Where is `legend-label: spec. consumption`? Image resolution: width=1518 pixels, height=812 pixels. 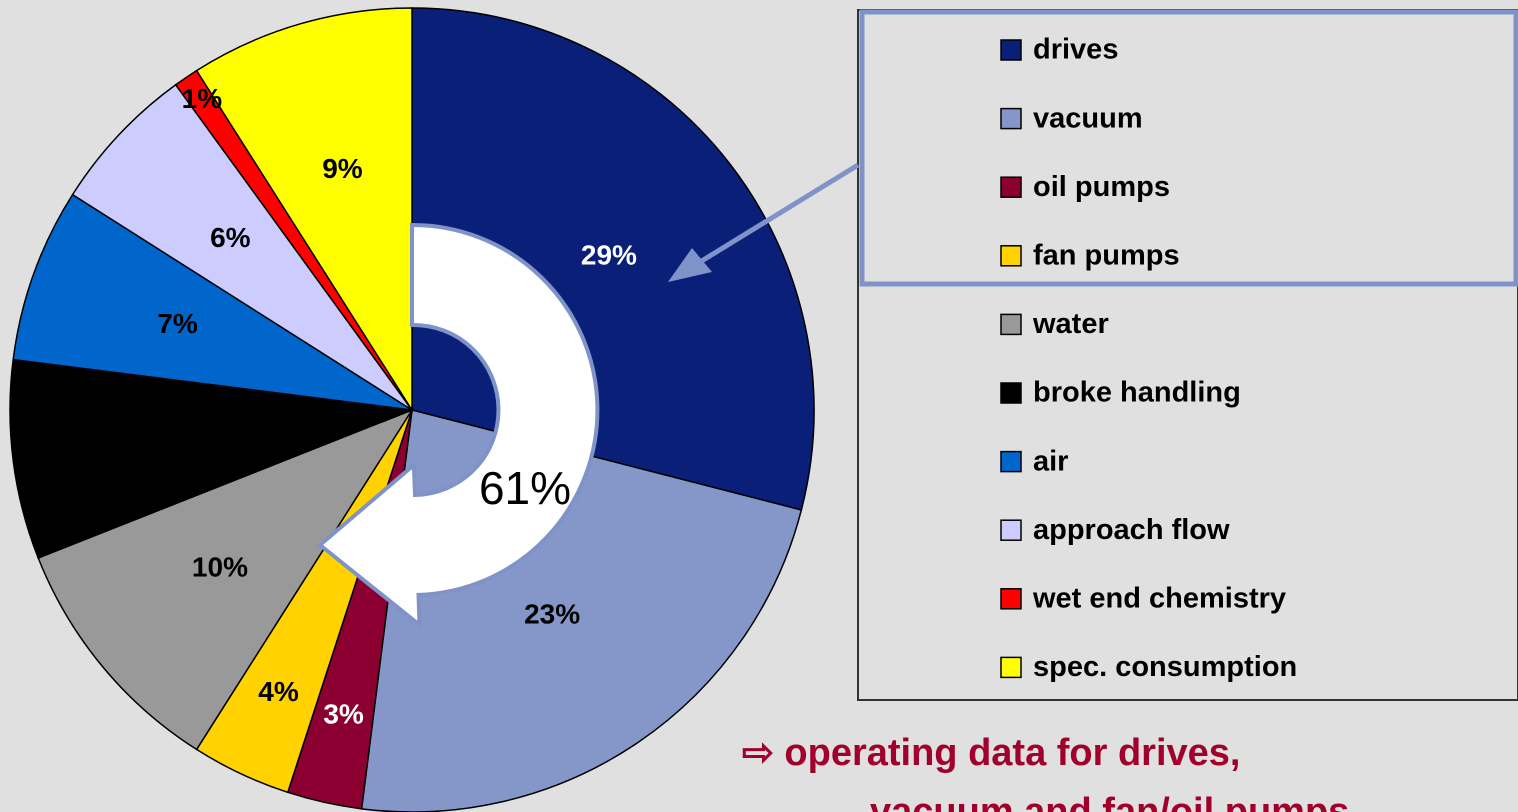
legend-label: spec. consumption is located at coordinates (1165, 667).